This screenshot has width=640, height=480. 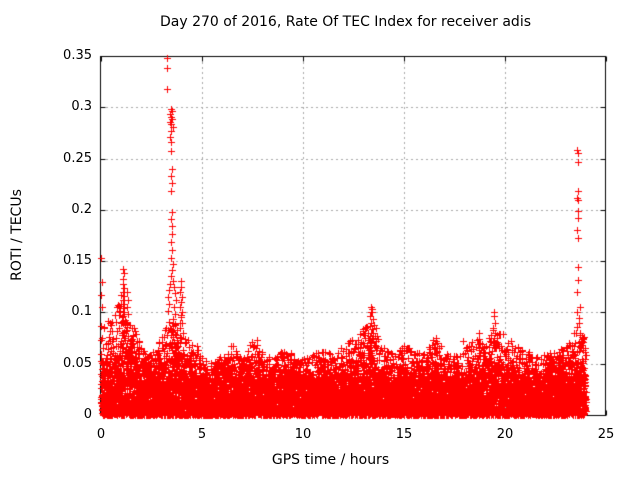 What do you see at coordinates (77, 55) in the screenshot?
I see `y-tick-label: 0.35` at bounding box center [77, 55].